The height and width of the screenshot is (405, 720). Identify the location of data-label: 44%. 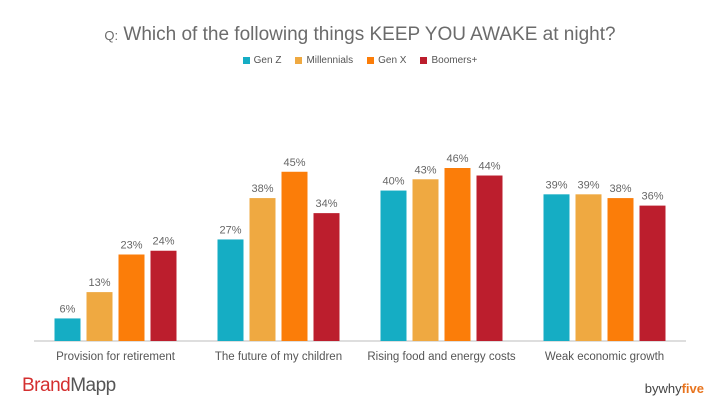
(489, 167).